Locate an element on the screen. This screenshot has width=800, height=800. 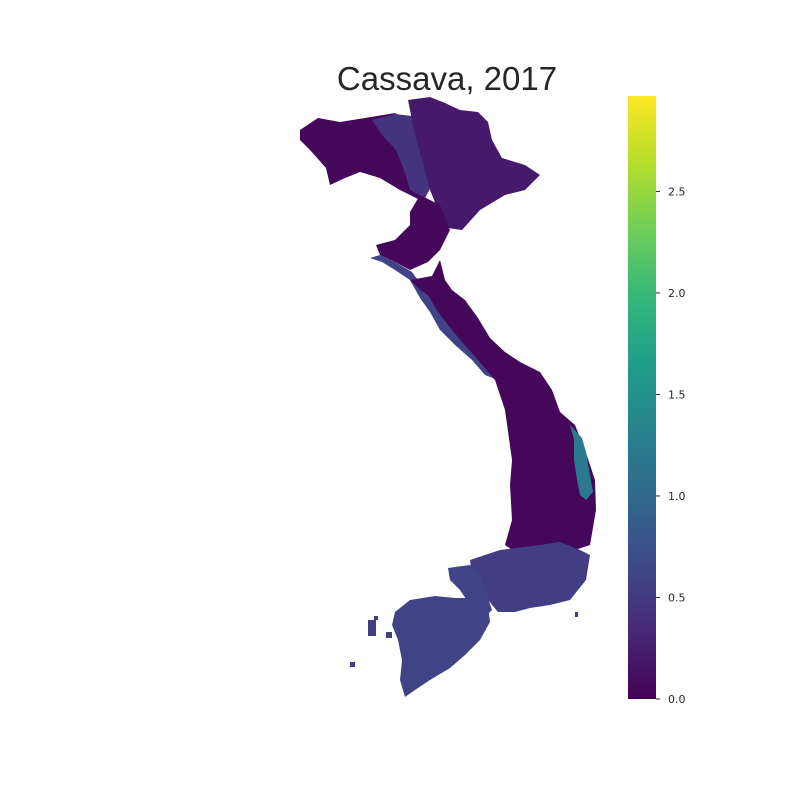
colorbar-tick-label: 0.5 is located at coordinates (677, 597).